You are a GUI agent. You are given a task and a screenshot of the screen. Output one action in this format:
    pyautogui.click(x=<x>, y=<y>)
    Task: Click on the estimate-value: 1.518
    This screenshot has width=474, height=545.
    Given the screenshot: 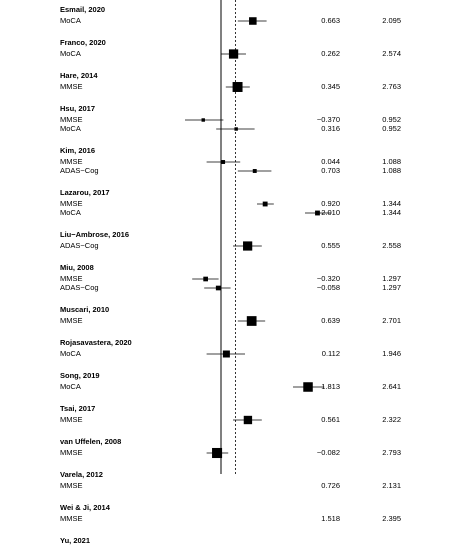 What is the action you would take?
    pyautogui.click(x=330, y=518)
    